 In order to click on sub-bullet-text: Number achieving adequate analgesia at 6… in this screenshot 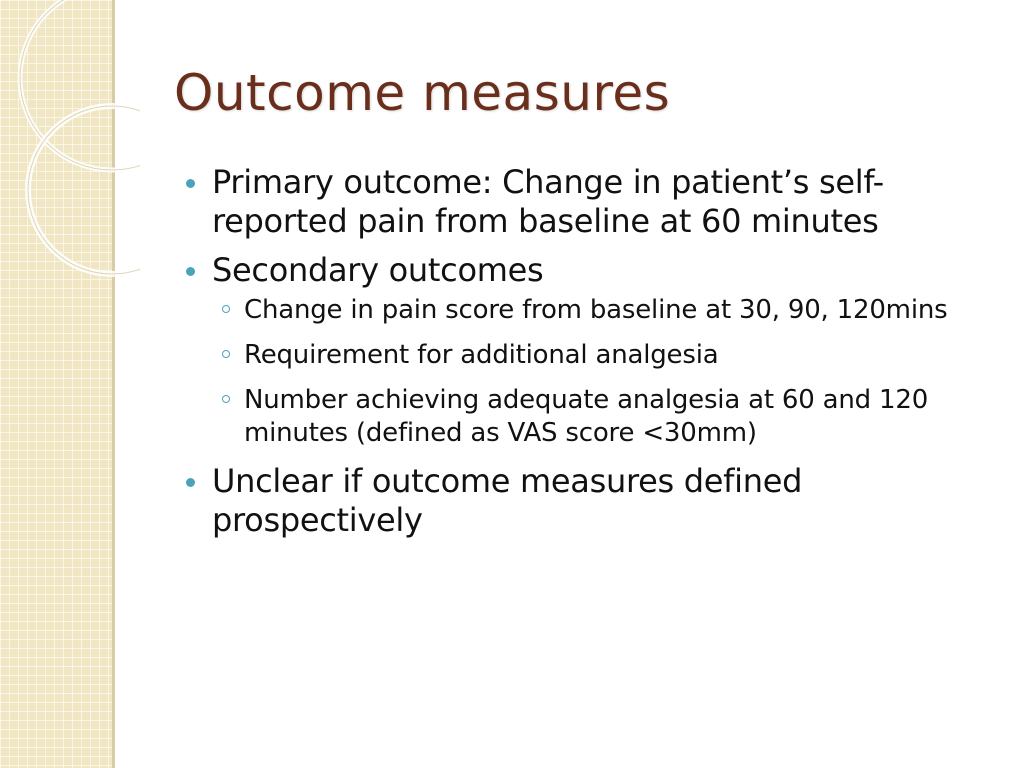, I will do `click(586, 416)`.